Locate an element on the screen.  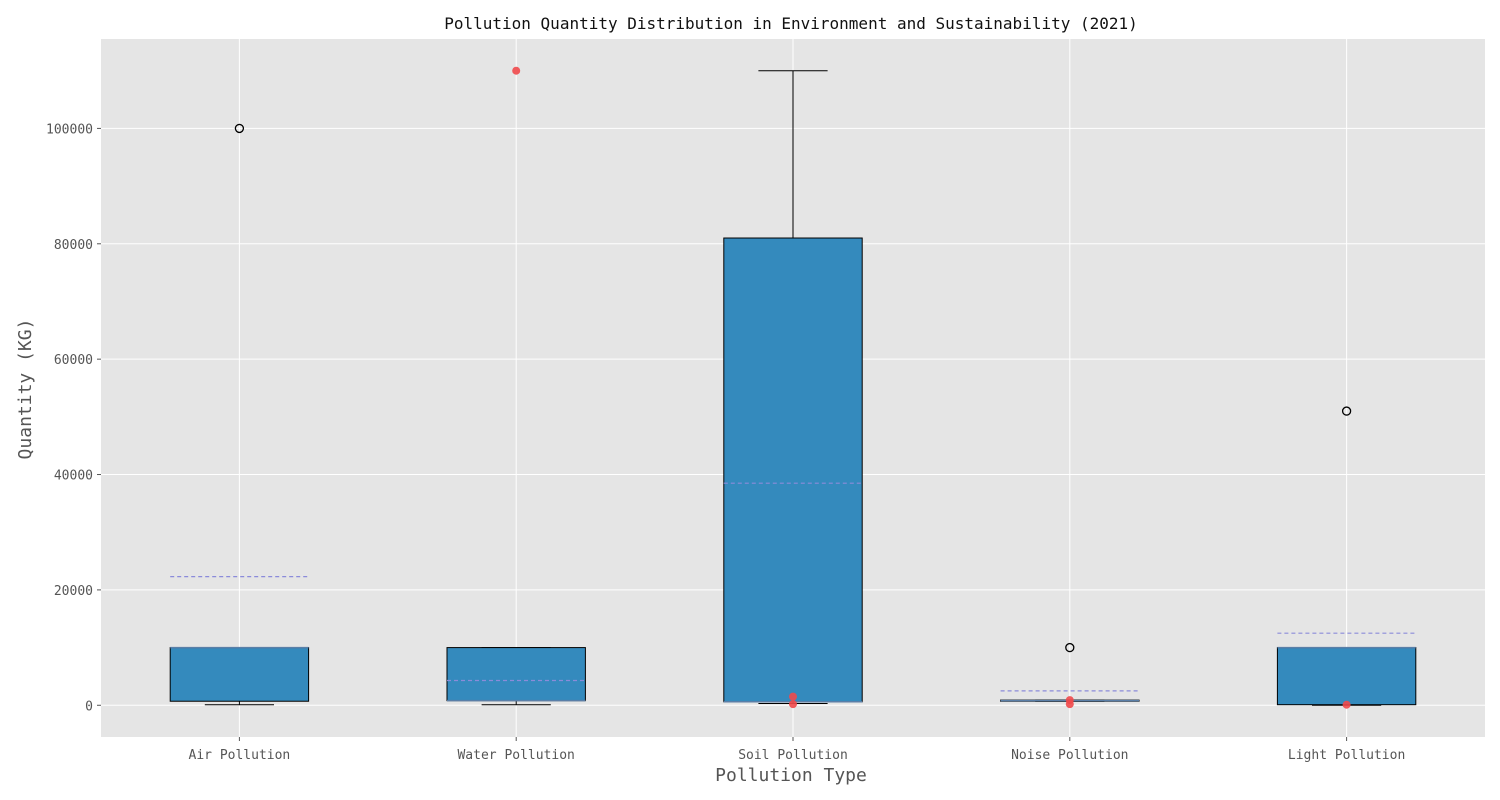
y-axis-ticks: 0 20000 40000 60000 80000 100000 is located at coordinates (73, 418).